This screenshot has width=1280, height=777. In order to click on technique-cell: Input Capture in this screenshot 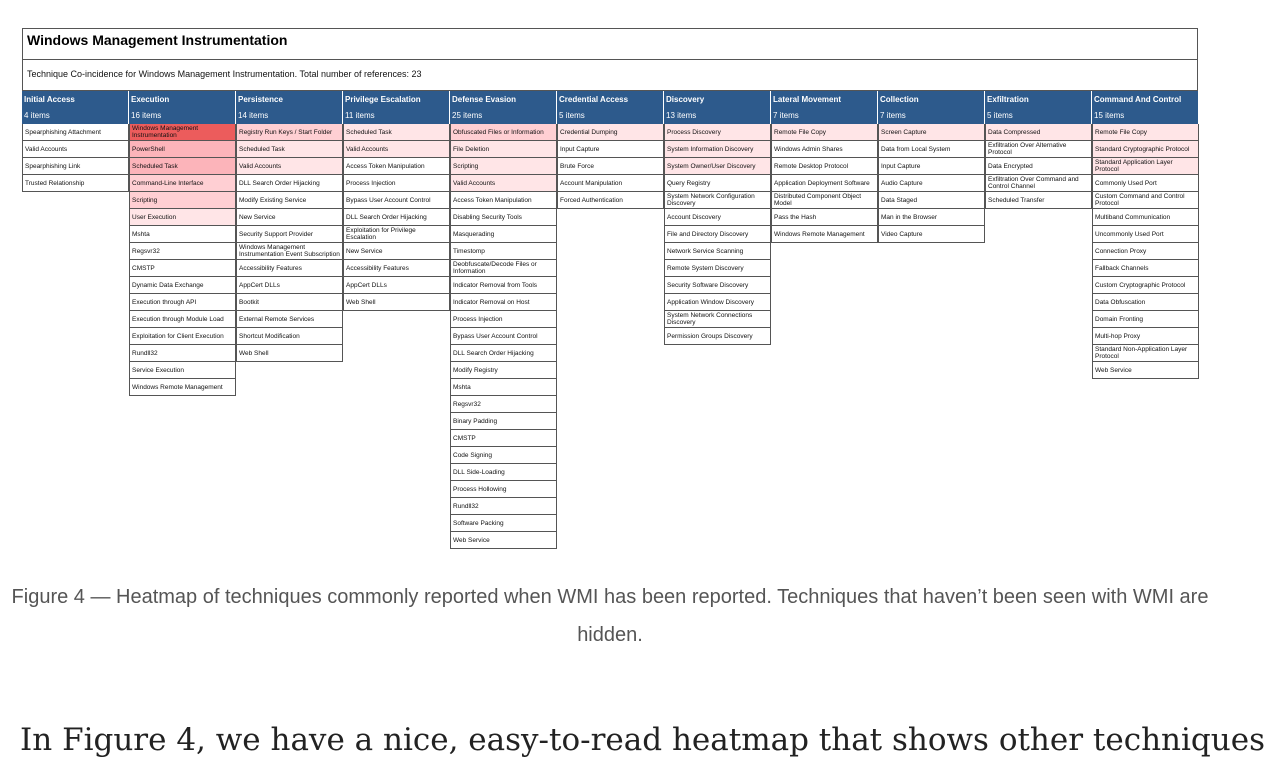, I will do `click(931, 166)`.